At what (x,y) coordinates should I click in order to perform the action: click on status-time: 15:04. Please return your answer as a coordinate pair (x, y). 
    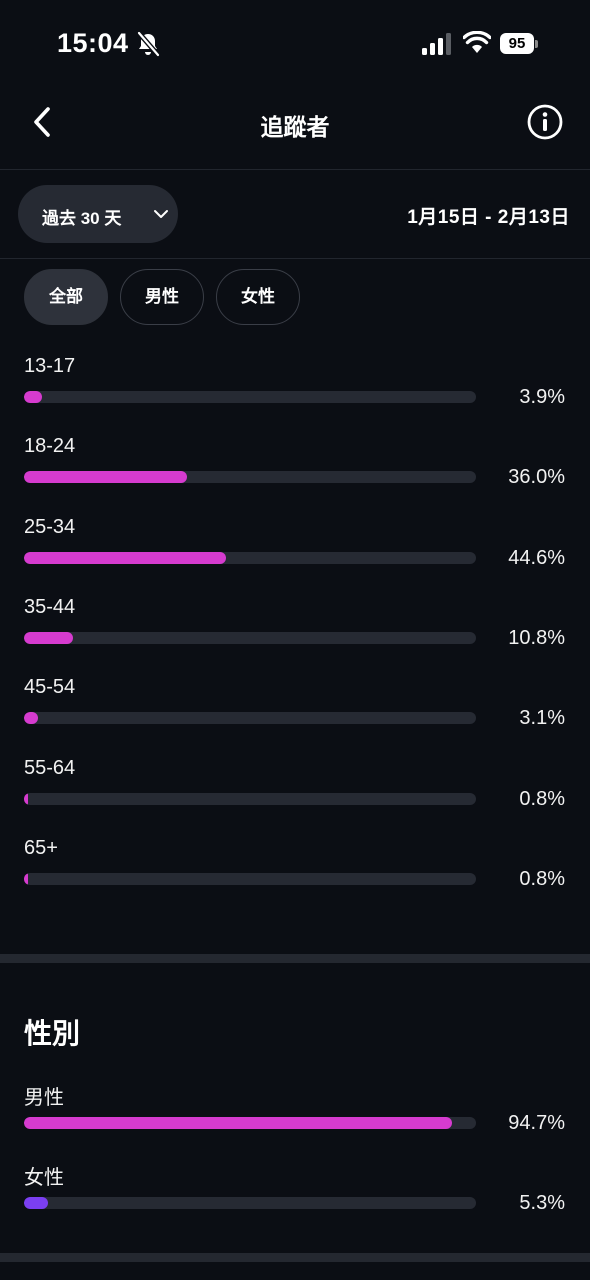
    Looking at the image, I should click on (93, 43).